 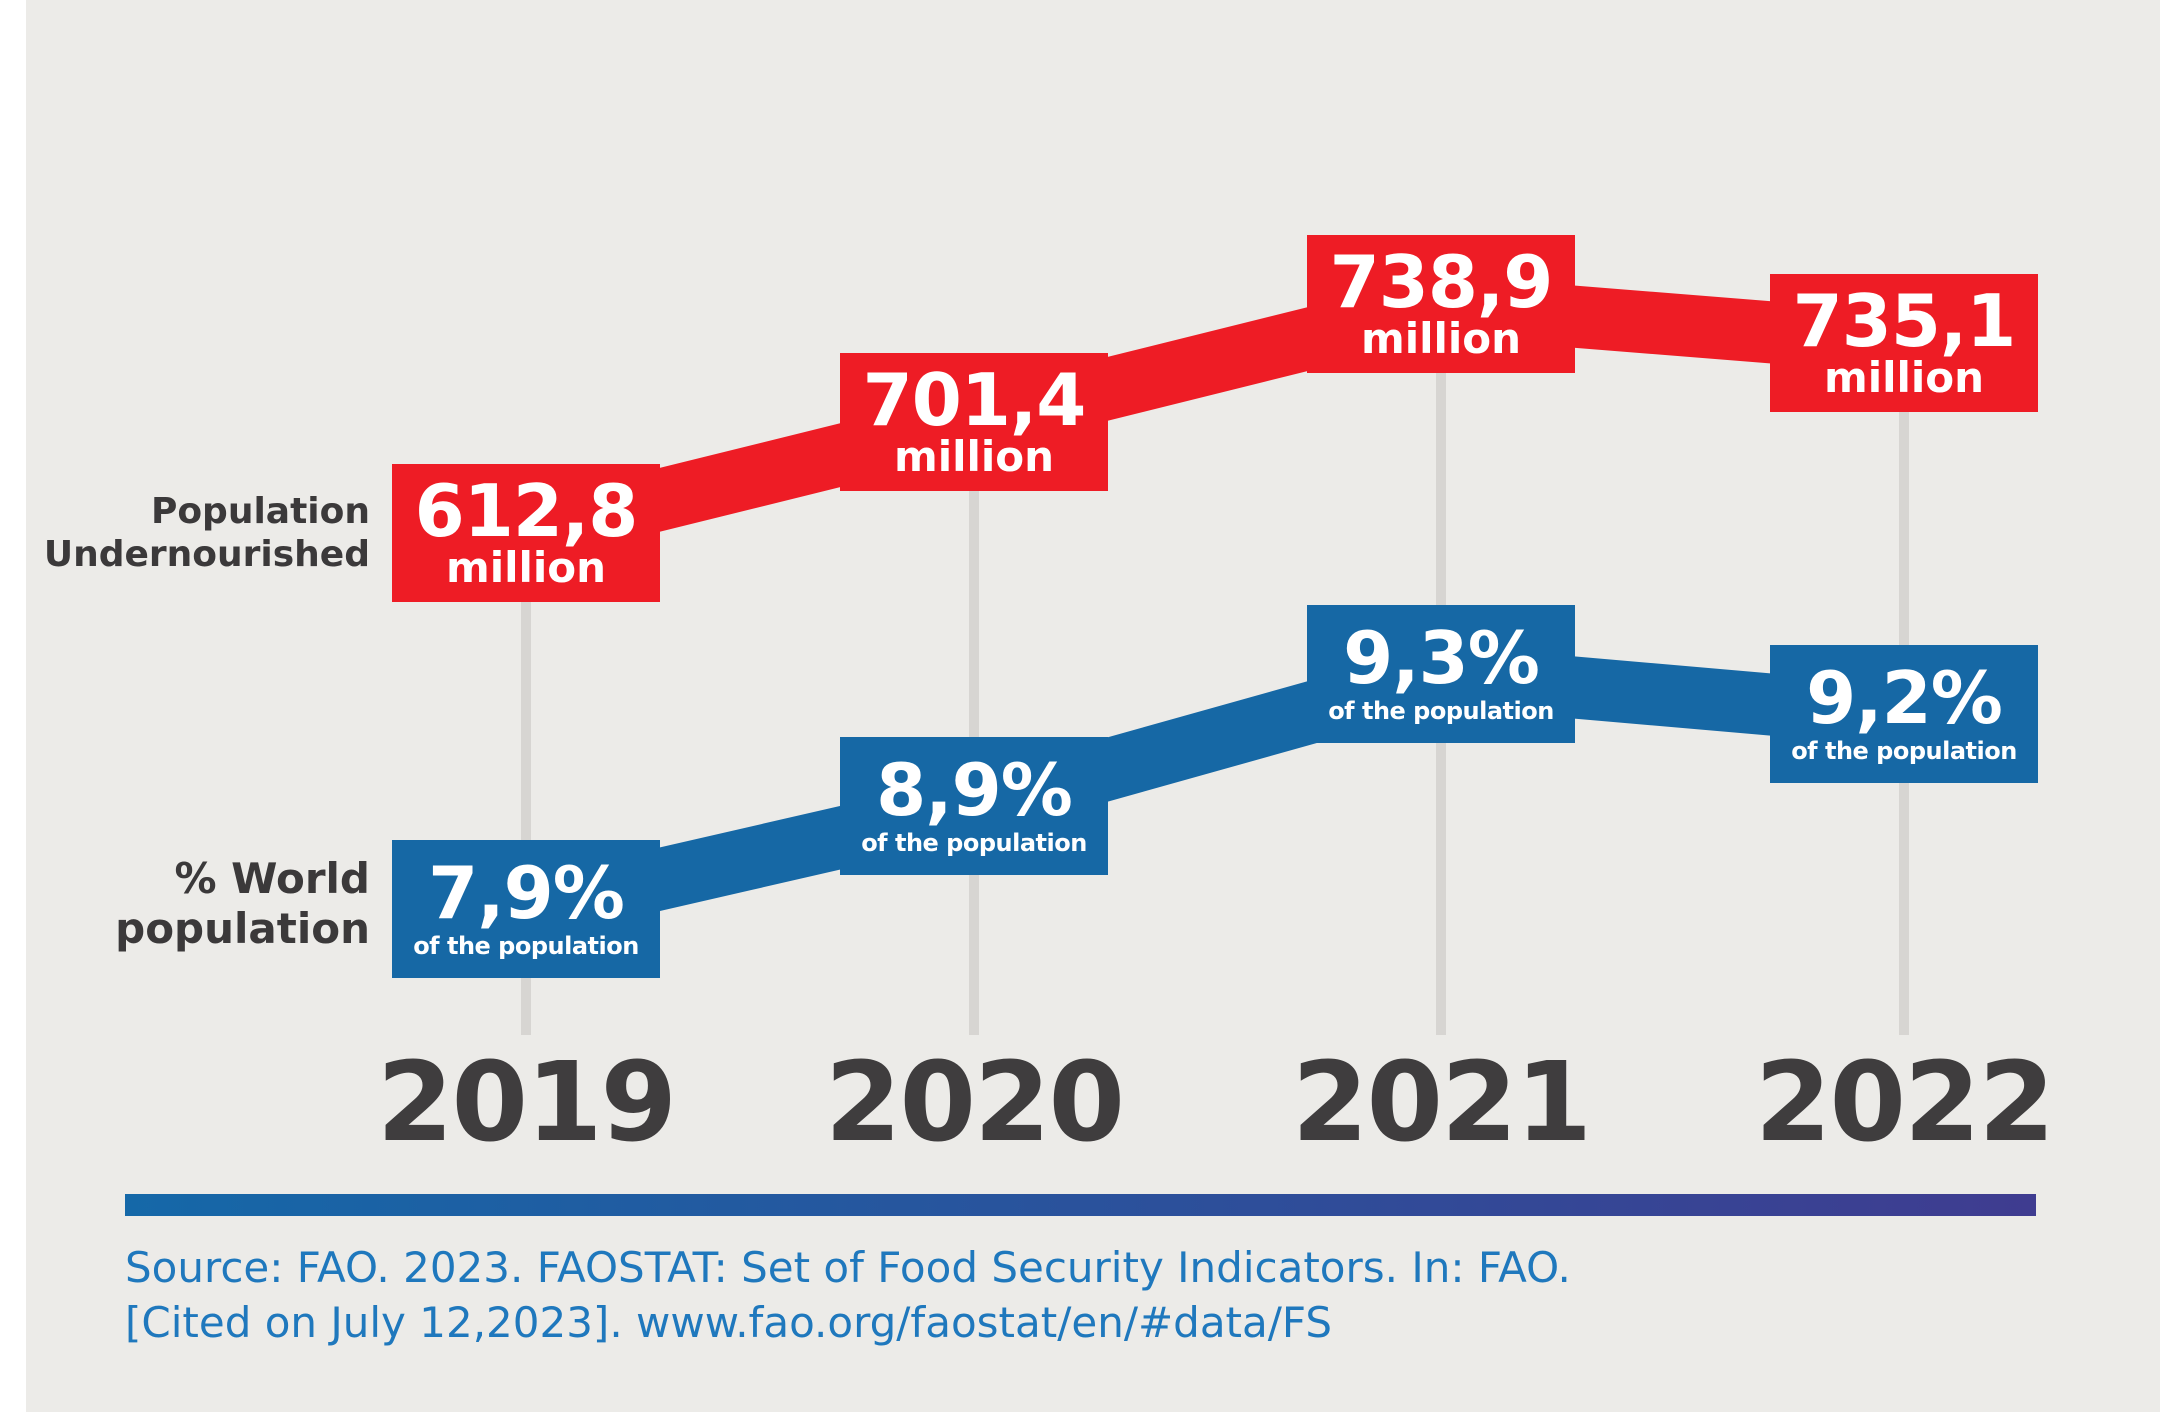 I want to click on data-label-undernourished-2019: 612,8 million, so click(x=526, y=533).